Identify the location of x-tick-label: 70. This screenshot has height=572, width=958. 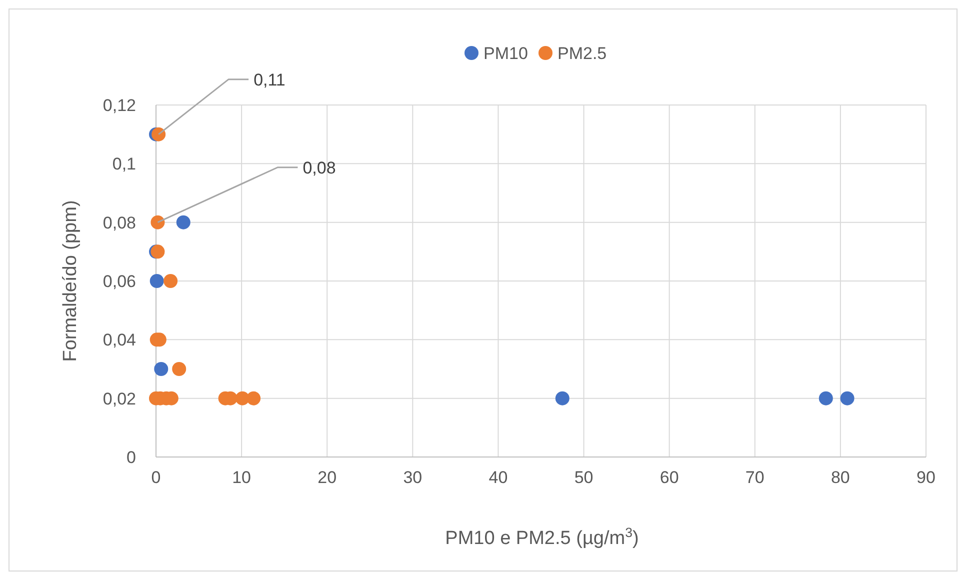
(754, 477).